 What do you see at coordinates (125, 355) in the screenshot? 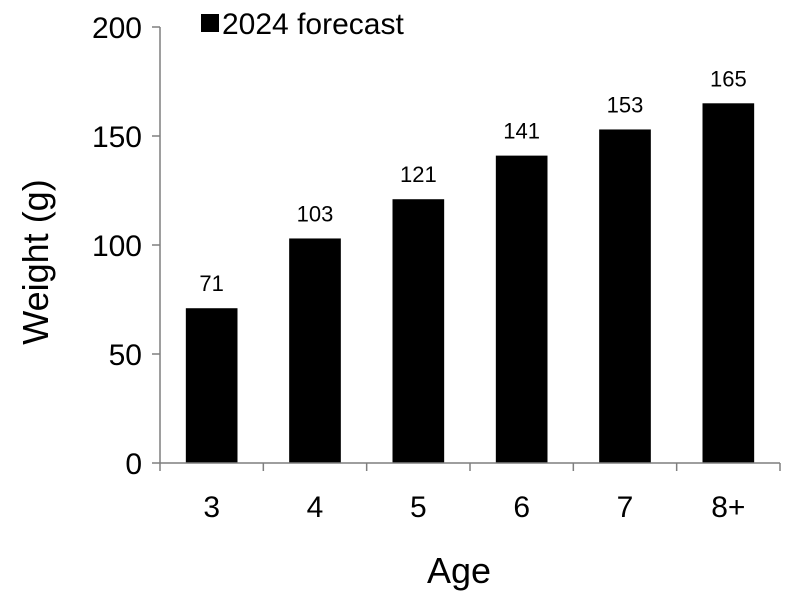
I see `y-tick-label: 50` at bounding box center [125, 355].